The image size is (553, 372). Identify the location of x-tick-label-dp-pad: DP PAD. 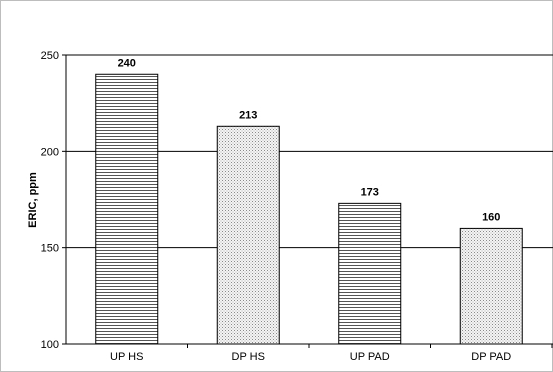
(491, 357).